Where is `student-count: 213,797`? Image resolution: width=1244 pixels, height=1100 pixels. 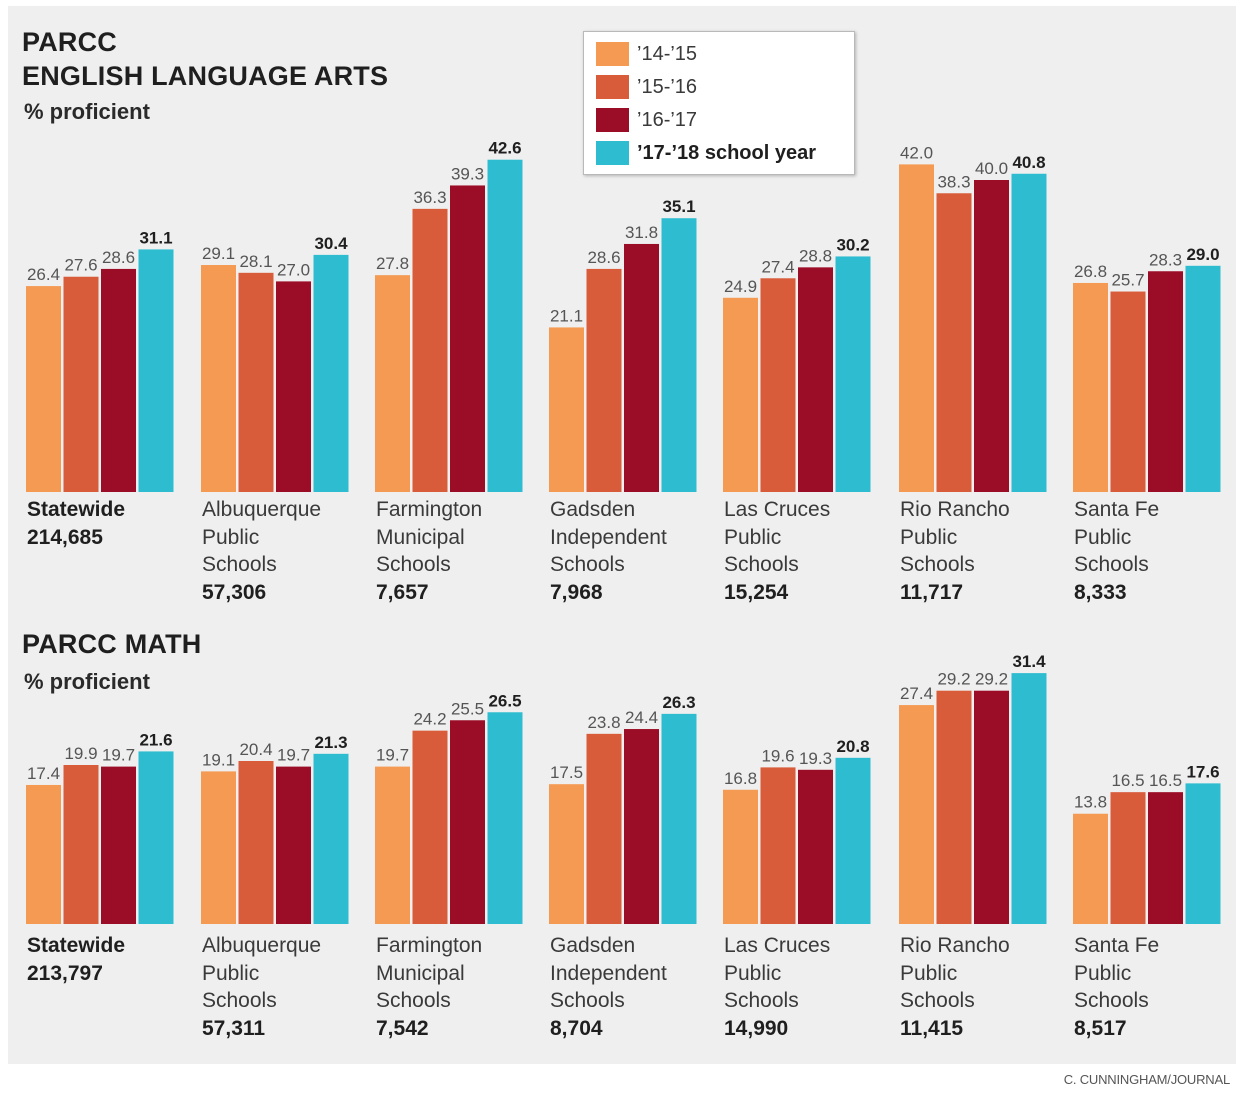
student-count: 213,797 is located at coordinates (65, 973).